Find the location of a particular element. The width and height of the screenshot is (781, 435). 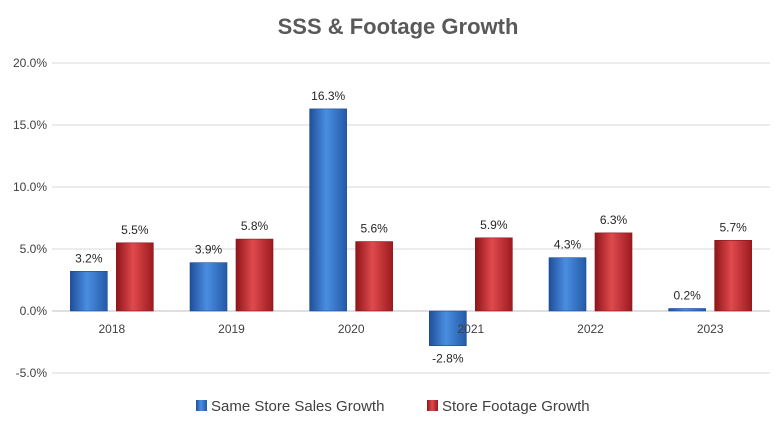

legend-label: Store Footage Growth is located at coordinates (516, 406).